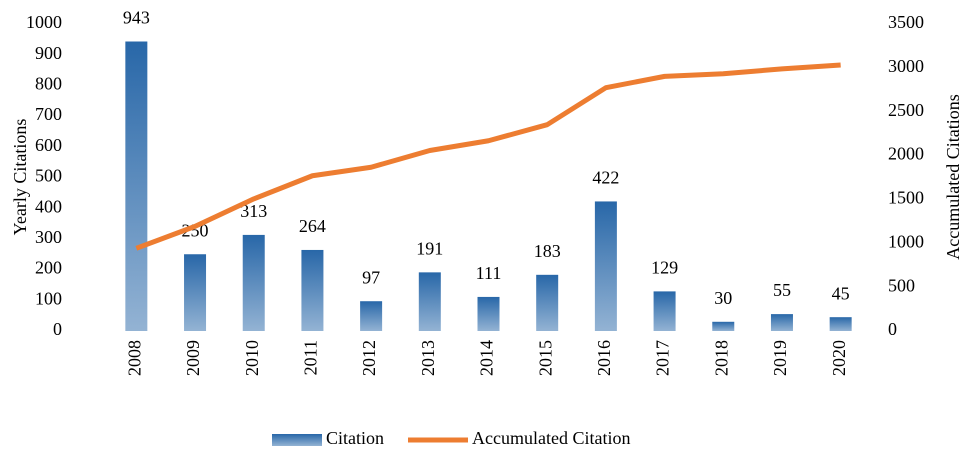 The height and width of the screenshot is (454, 974). I want to click on y2-tick-label: 3000, so click(906, 66).